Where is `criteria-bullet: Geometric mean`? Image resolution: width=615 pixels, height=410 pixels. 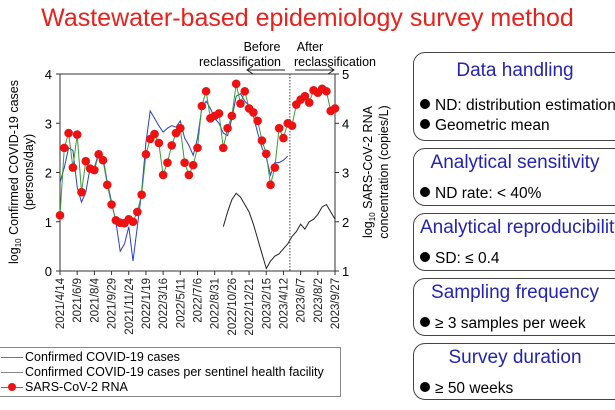
criteria-bullet: Geometric mean is located at coordinates (485, 126).